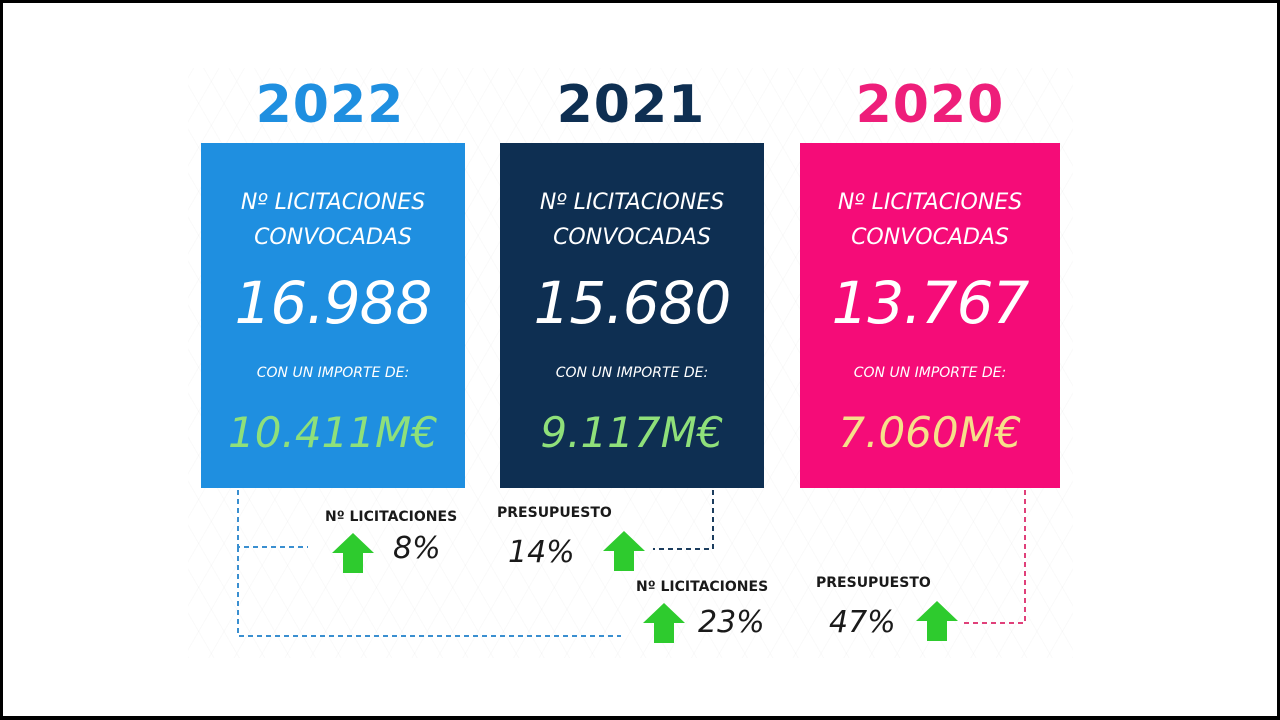 The image size is (1280, 720). Describe the element at coordinates (930, 303) in the screenshot. I see `licitaciones-count: 13.767` at that location.